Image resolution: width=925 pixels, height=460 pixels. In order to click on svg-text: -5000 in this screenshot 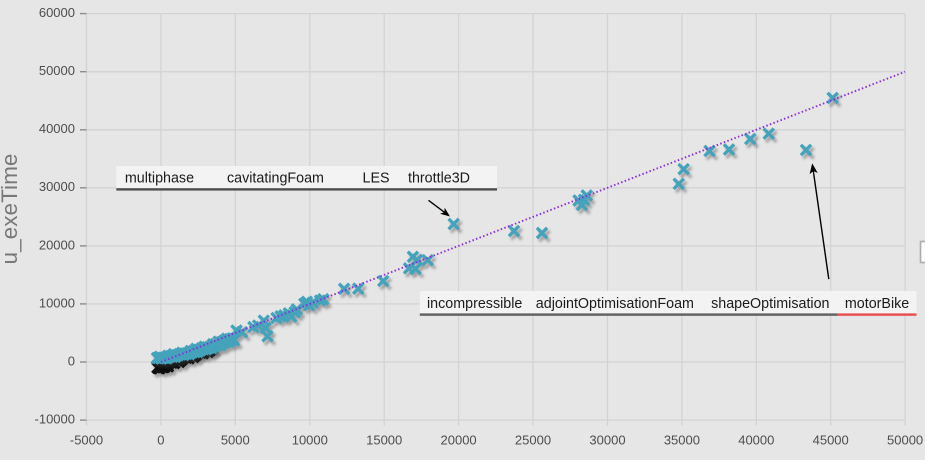, I will do `click(86, 439)`.